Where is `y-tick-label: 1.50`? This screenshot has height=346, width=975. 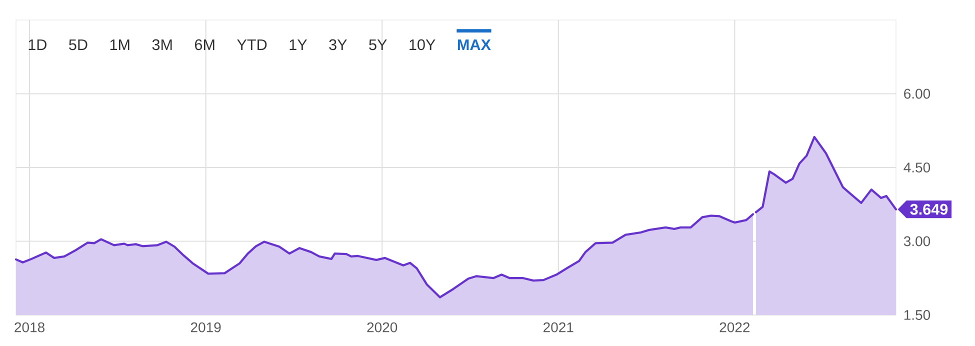
y-tick-label: 1.50 is located at coordinates (917, 315).